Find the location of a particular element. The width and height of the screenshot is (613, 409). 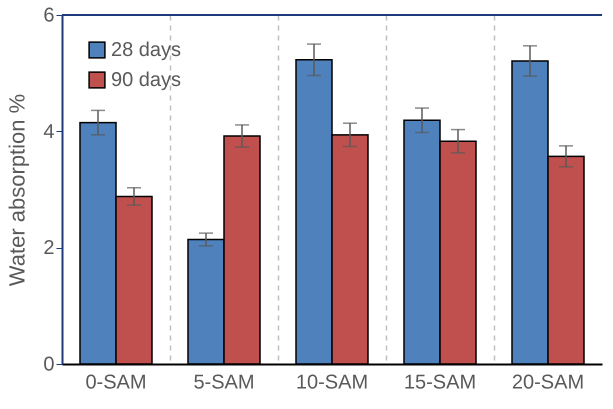

x-tick-label: 10-SAM is located at coordinates (332, 383).